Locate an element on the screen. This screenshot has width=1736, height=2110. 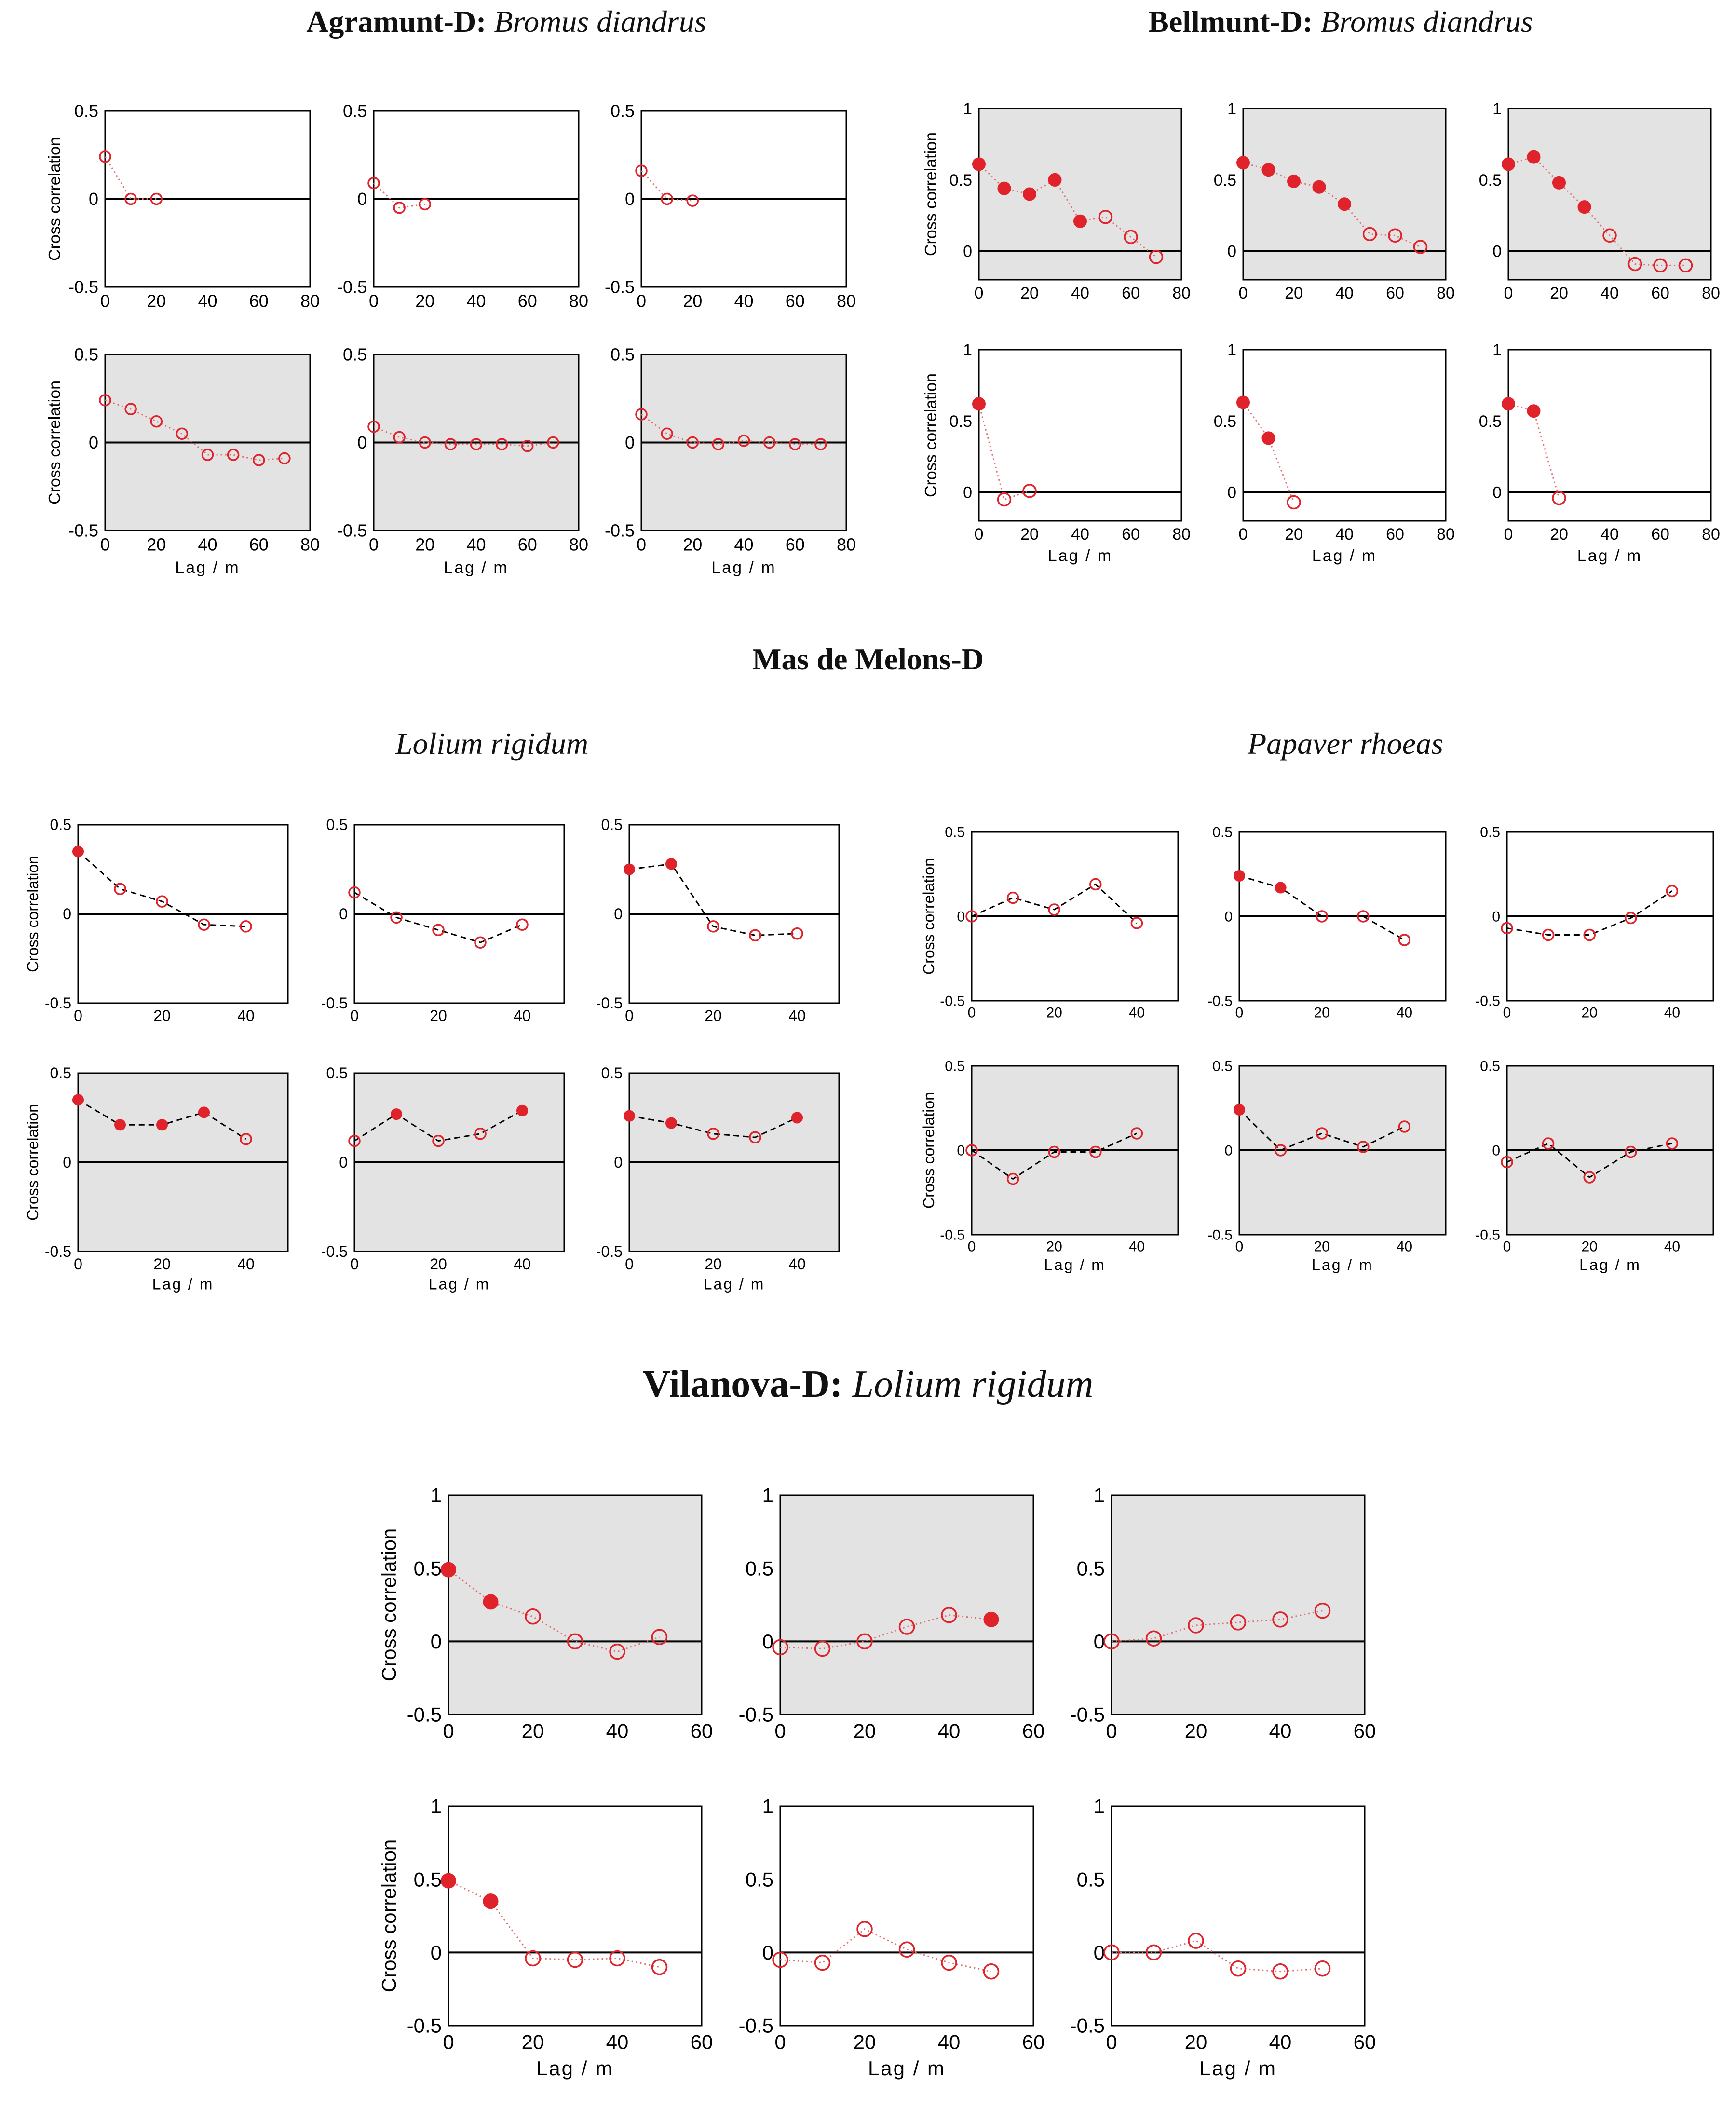
panel-bel-5: 0 0.5 1 0 20 40 60 80 Lag / m is located at coordinates (1334, 453).